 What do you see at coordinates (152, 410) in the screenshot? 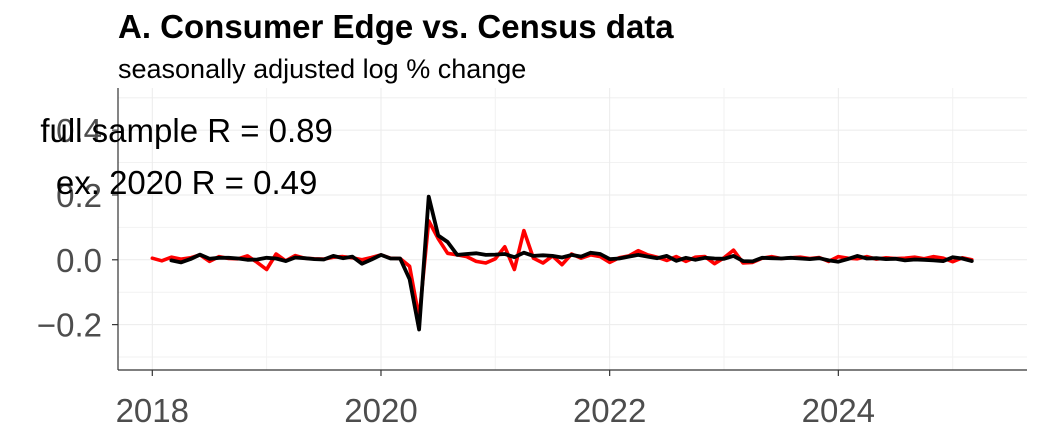
I see `x-tick-label: 2018` at bounding box center [152, 410].